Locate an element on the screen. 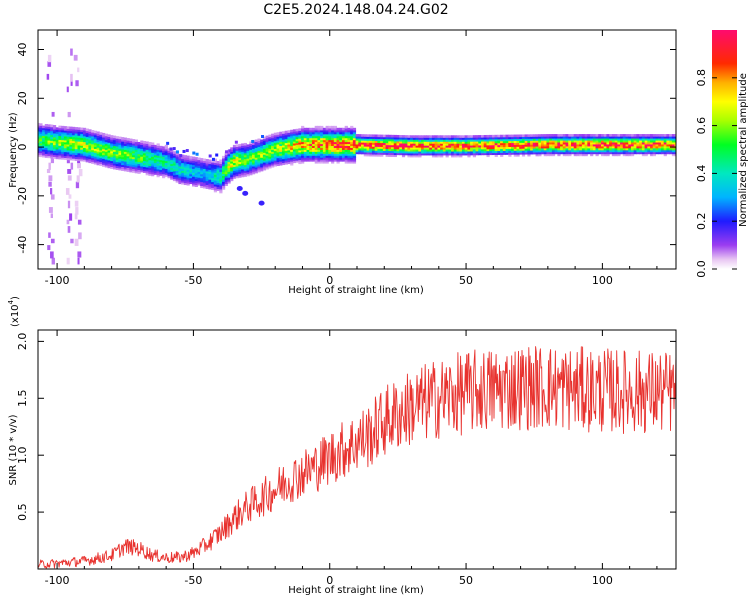  spectrum-speckle is located at coordinates (79, 165).